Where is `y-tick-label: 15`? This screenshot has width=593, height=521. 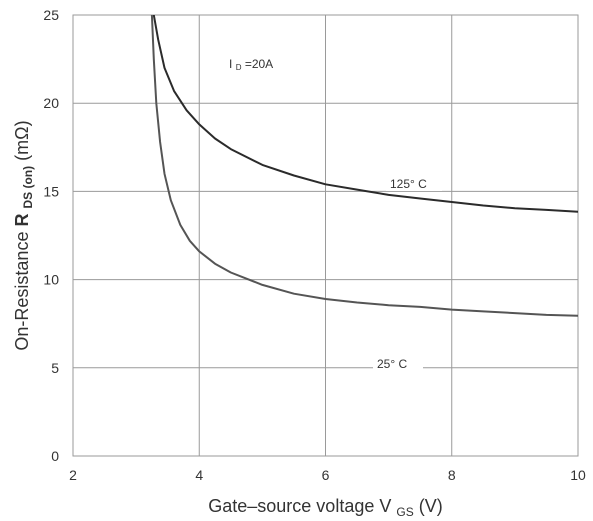
y-tick-label: 15 is located at coordinates (51, 191).